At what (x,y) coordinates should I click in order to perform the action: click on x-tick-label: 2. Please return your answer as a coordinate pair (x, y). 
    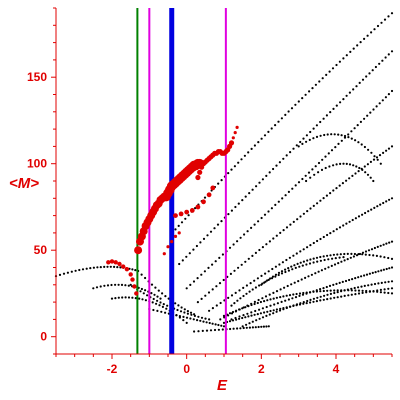
    Looking at the image, I should click on (261, 369).